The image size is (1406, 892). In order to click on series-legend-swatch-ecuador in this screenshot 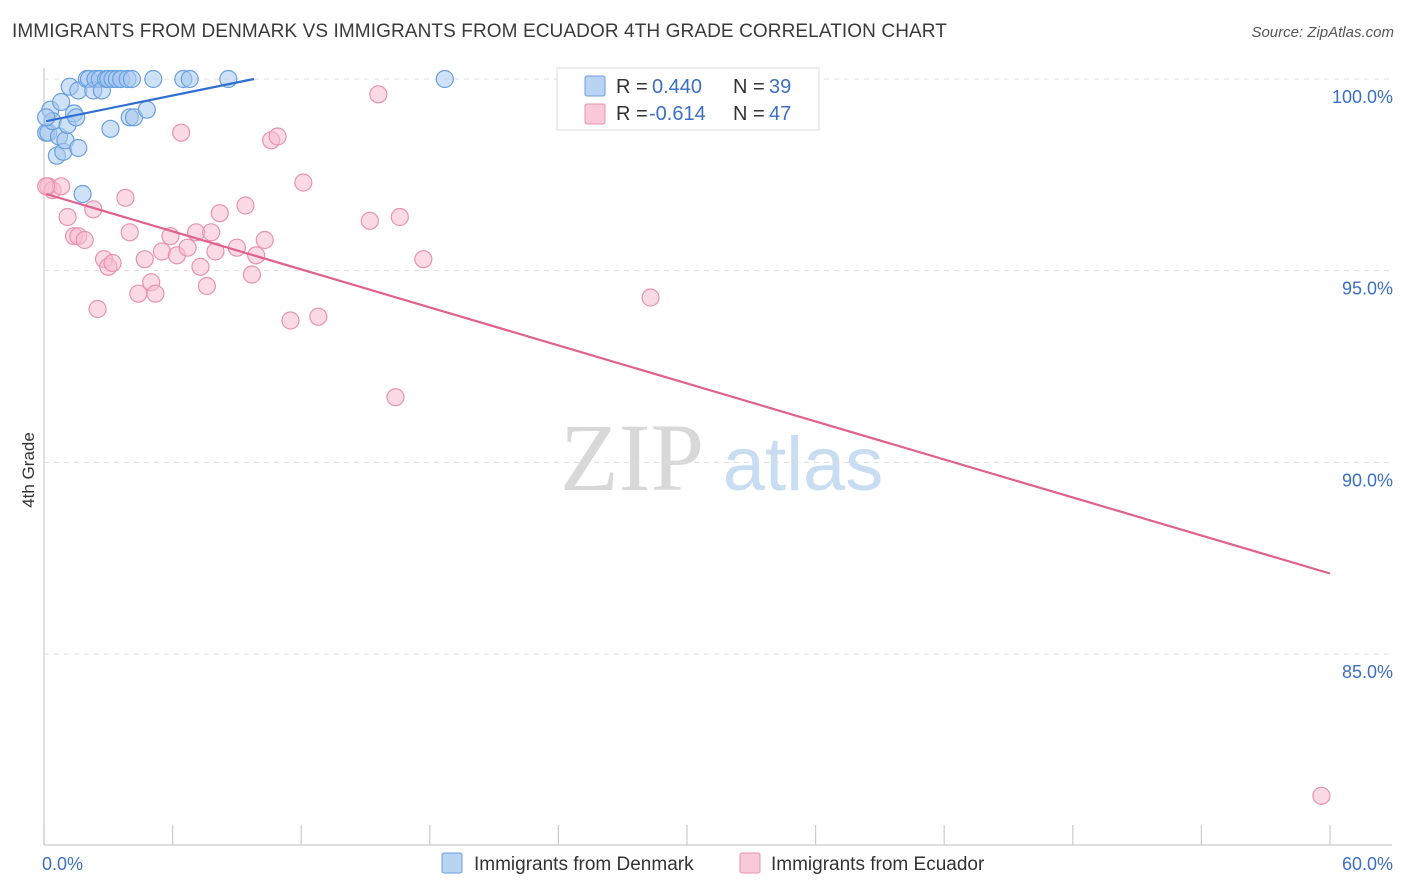, I will do `click(750, 863)`.